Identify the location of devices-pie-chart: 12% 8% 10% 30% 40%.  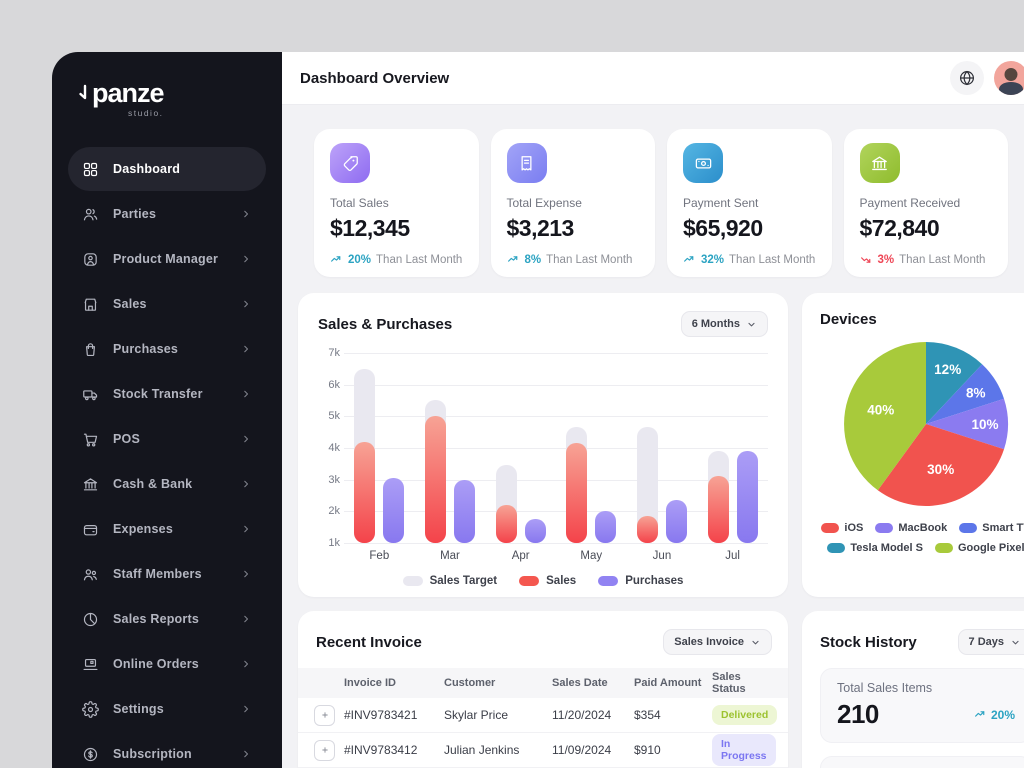
(922, 424).